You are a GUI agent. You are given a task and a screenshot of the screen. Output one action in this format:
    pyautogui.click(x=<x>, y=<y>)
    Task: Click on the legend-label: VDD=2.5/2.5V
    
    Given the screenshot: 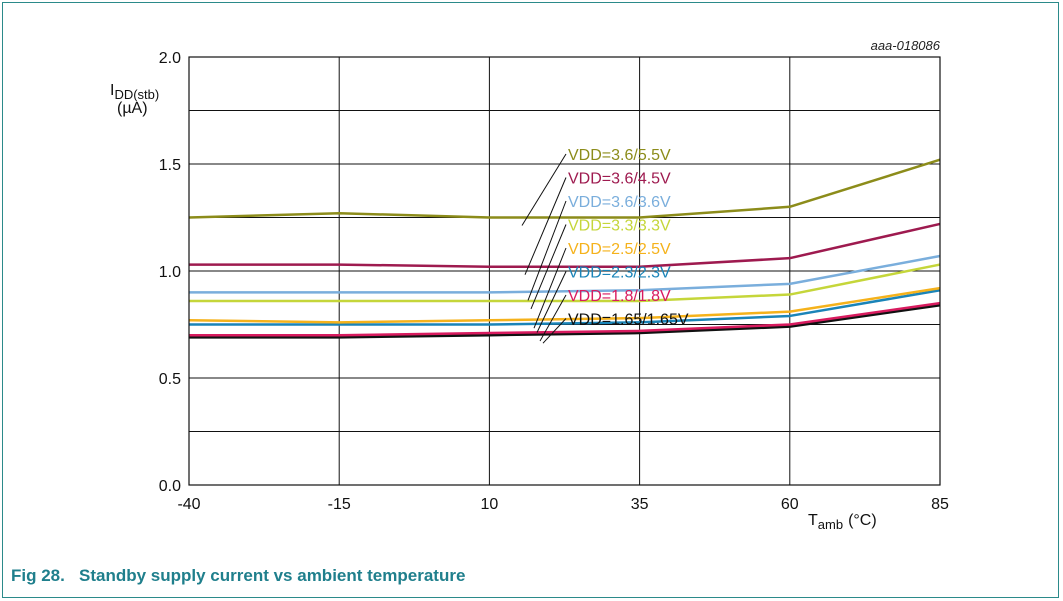 What is the action you would take?
    pyautogui.click(x=619, y=249)
    